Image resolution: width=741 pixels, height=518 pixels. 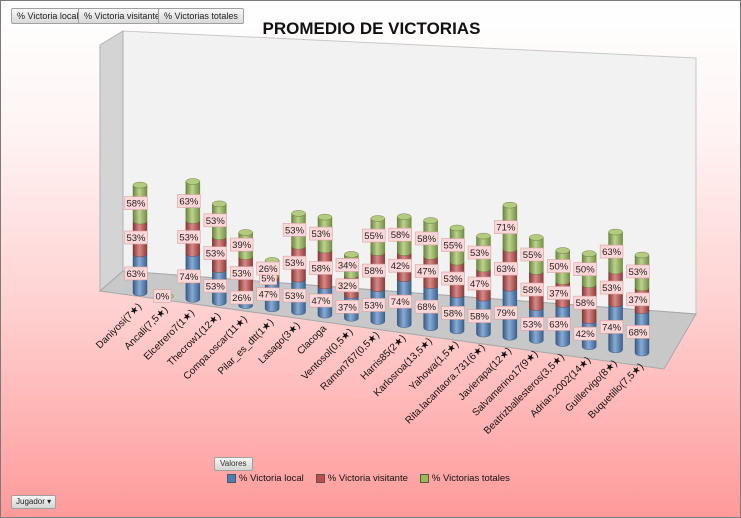 I want to click on data-label: 74%, so click(x=611, y=327).